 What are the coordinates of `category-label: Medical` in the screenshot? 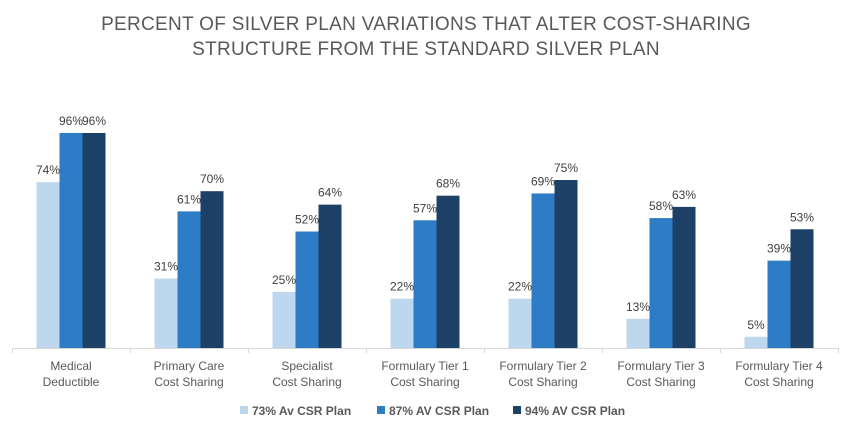 It's located at (70, 366).